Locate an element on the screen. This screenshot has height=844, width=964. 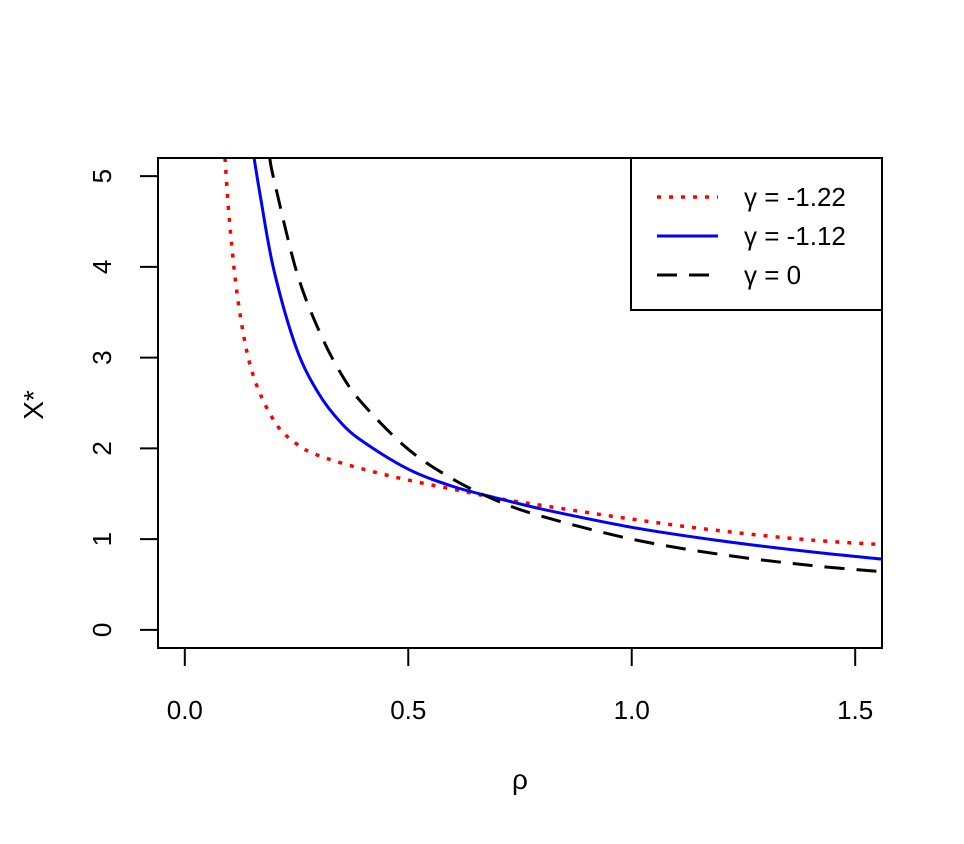
legend: γ = -1.22 γ = -1.12 γ = 0 is located at coordinates (756, 234).